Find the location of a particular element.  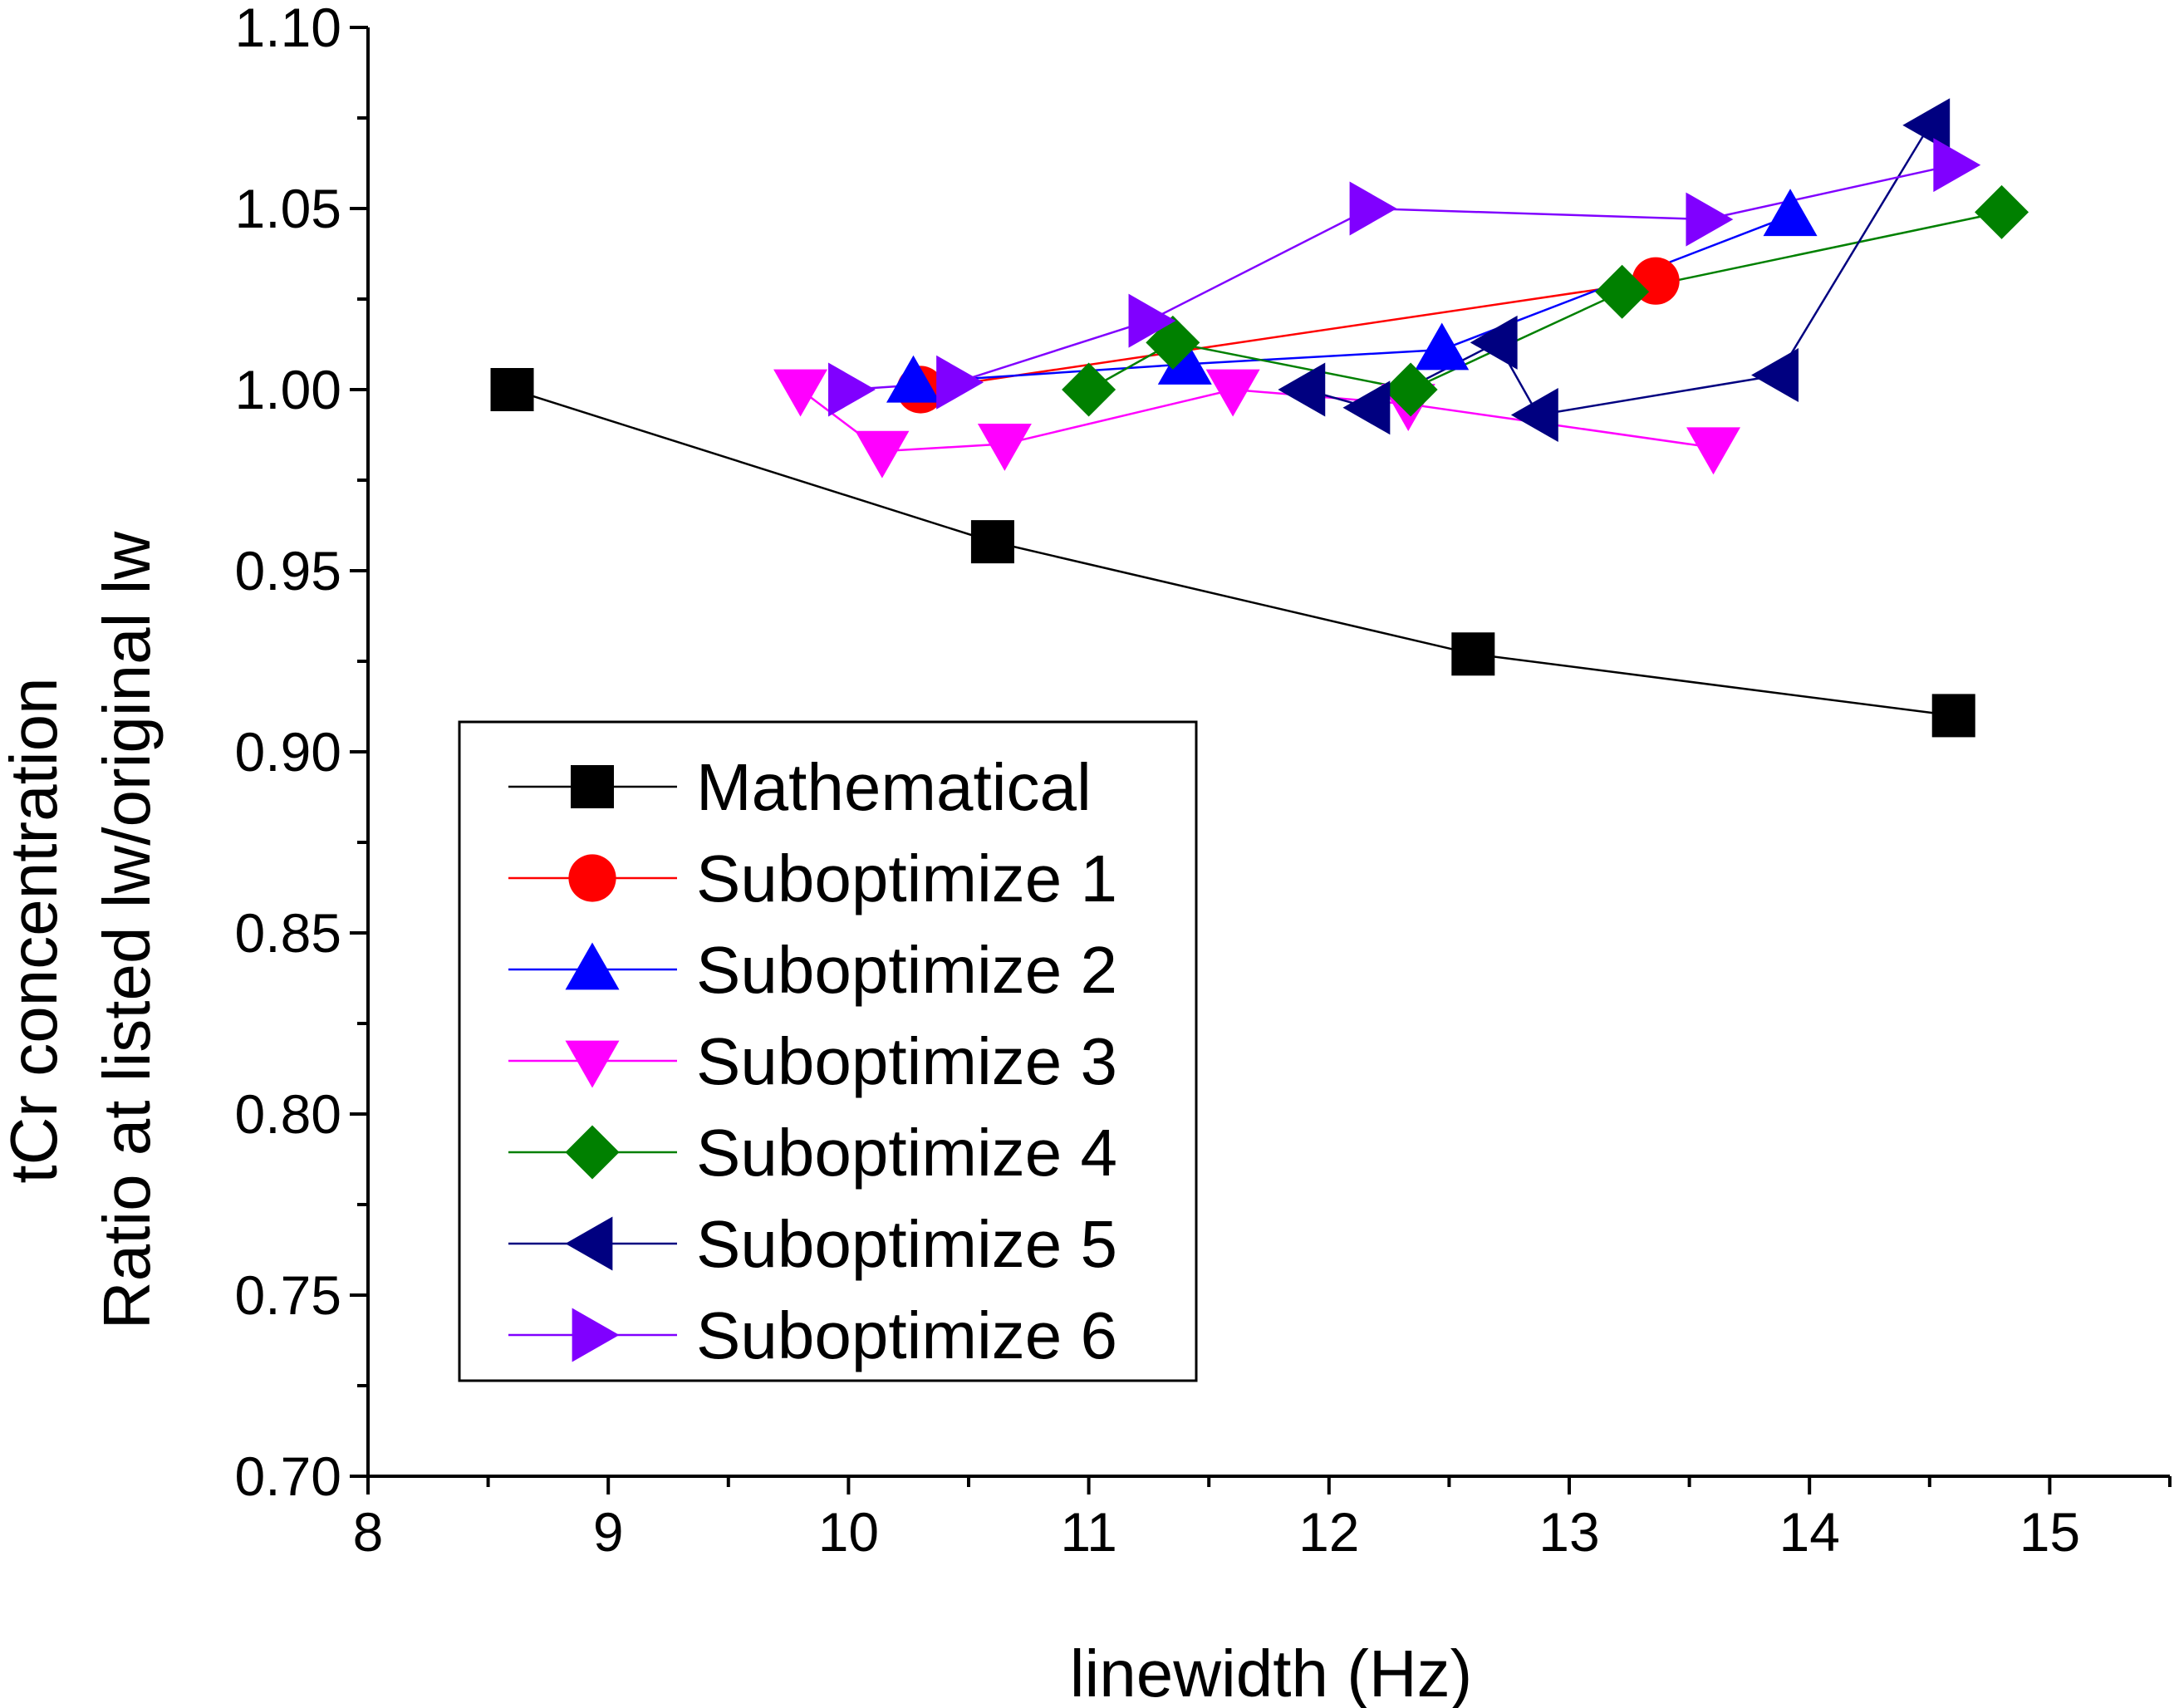

x-tick-label: 14 is located at coordinates (1809, 1532).